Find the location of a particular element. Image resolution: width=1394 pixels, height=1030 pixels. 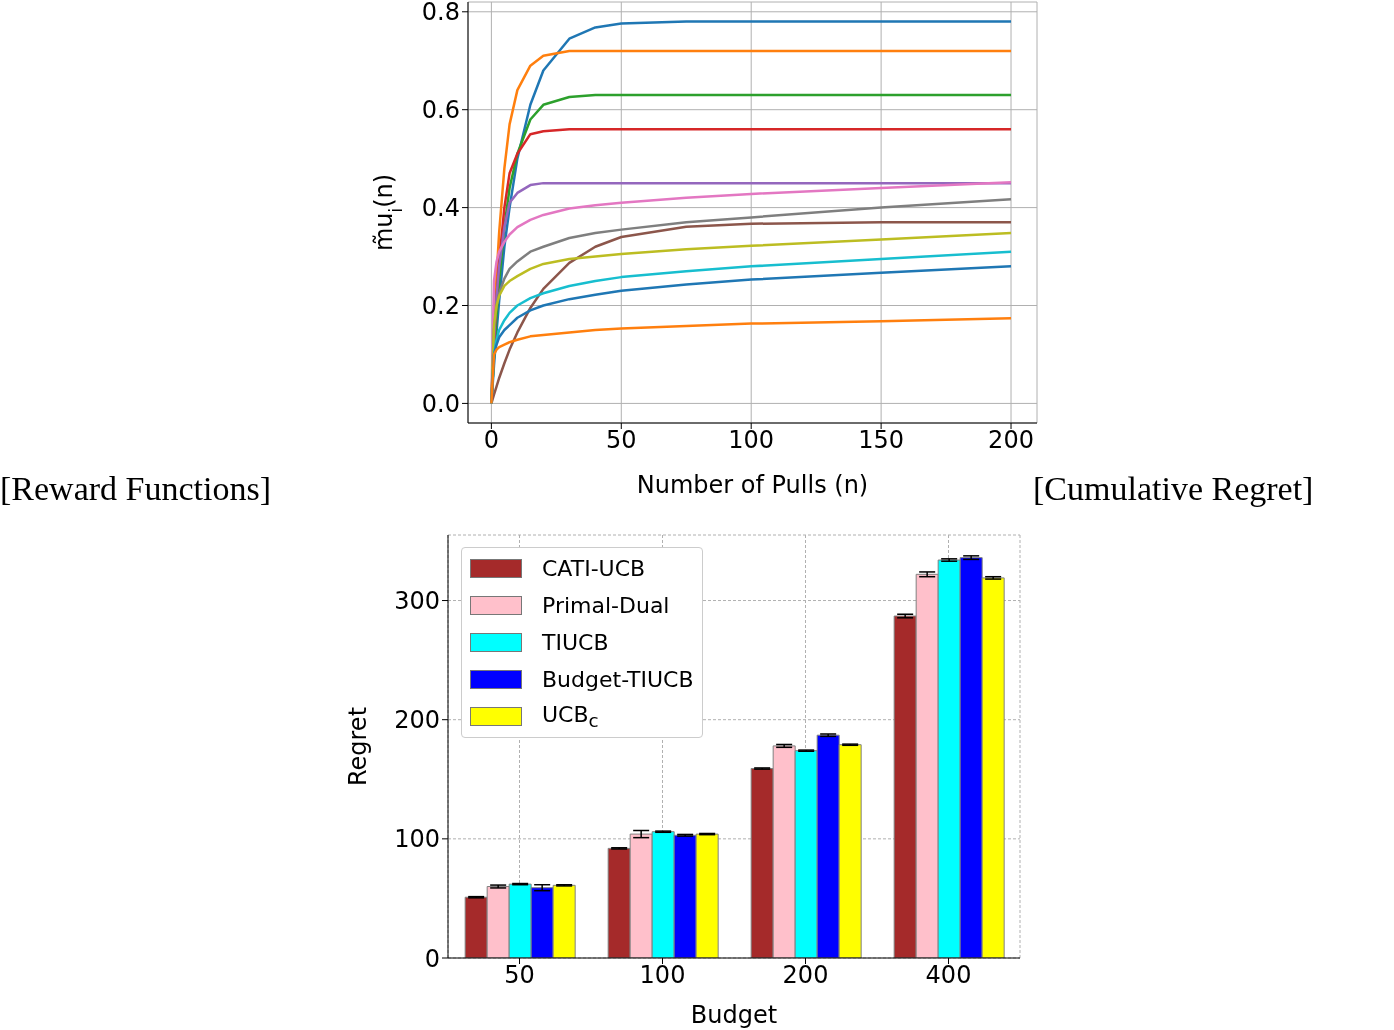

x-tick-label: 150 is located at coordinates (881, 440).